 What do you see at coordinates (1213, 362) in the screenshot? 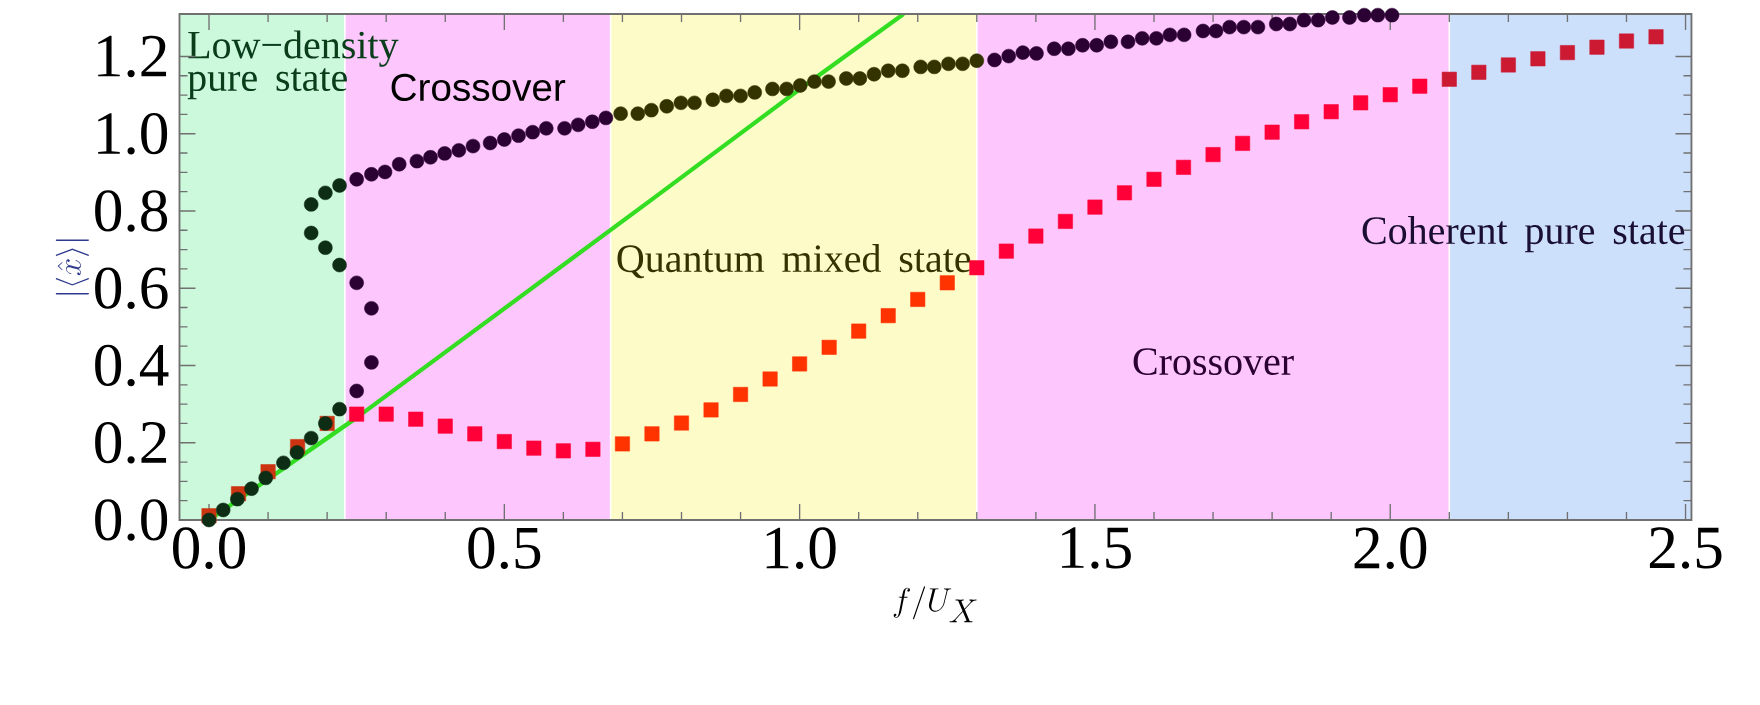
I see `band-label: Crossover` at bounding box center [1213, 362].